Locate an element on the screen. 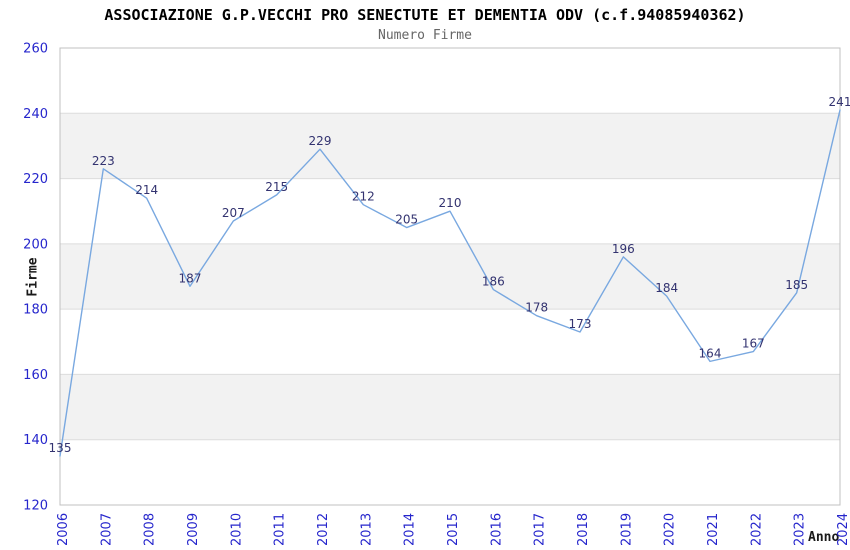 This screenshot has width=850, height=550. x-tick-label: 2023 is located at coordinates (800, 529).